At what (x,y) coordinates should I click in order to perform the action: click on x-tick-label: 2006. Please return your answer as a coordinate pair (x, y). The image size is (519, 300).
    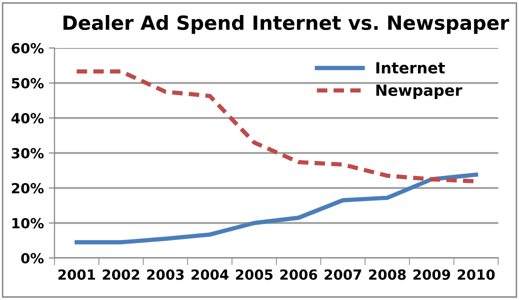
    Looking at the image, I should click on (299, 274).